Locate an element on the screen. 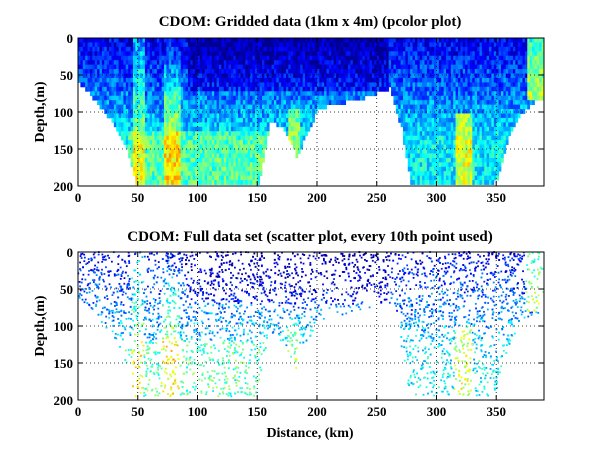 This screenshot has width=600, height=451. scatter-point is located at coordinates (91, 307).